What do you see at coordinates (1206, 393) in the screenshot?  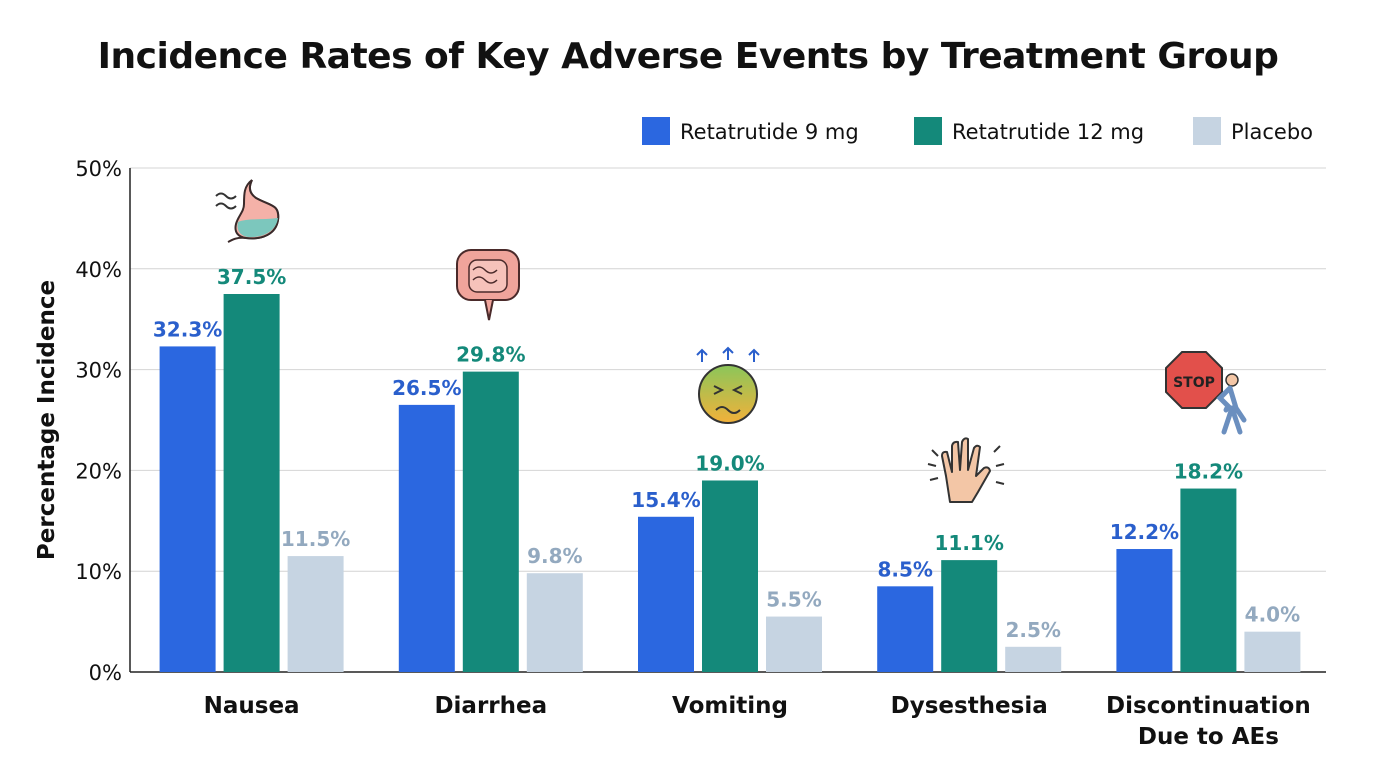 I see `stop-sign-walker-icon: STOP` at bounding box center [1206, 393].